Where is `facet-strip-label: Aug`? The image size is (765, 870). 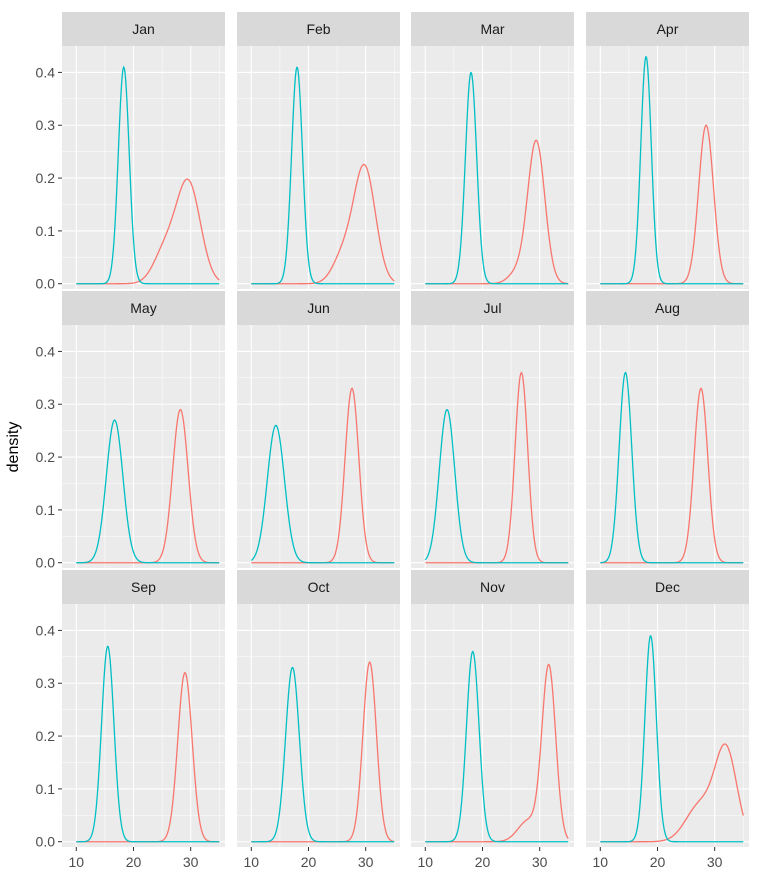 facet-strip-label: Aug is located at coordinates (667, 308).